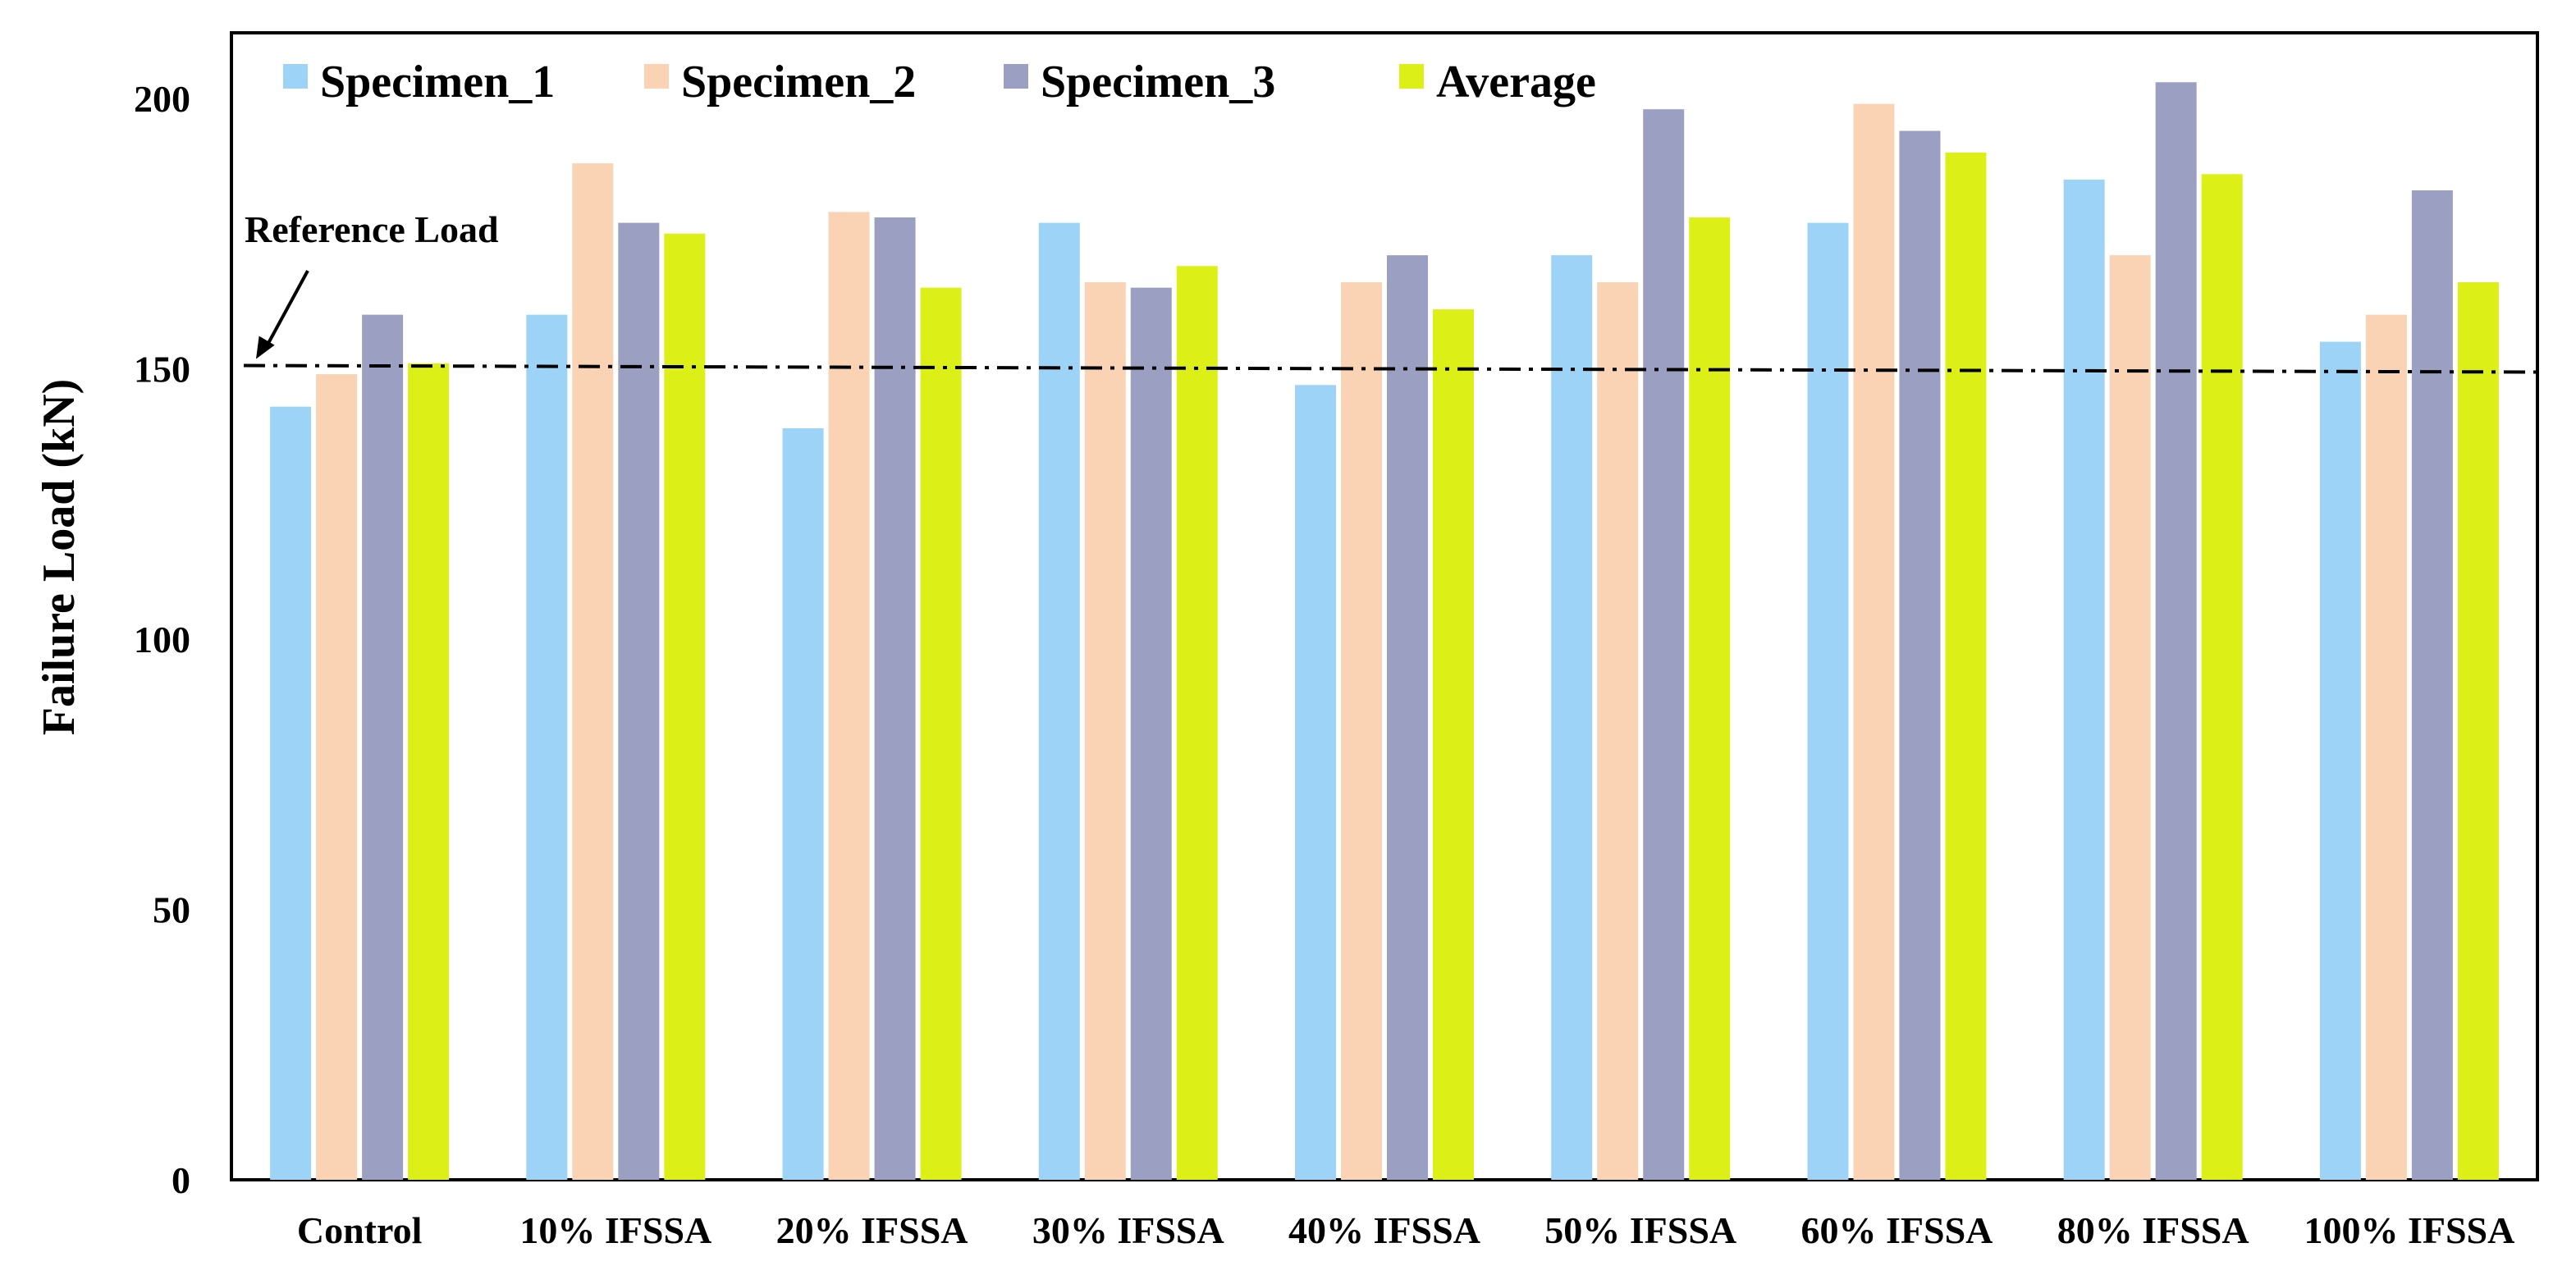 This screenshot has height=1284, width=2576. Describe the element at coordinates (162, 370) in the screenshot. I see `y-tick-label: 150` at that location.